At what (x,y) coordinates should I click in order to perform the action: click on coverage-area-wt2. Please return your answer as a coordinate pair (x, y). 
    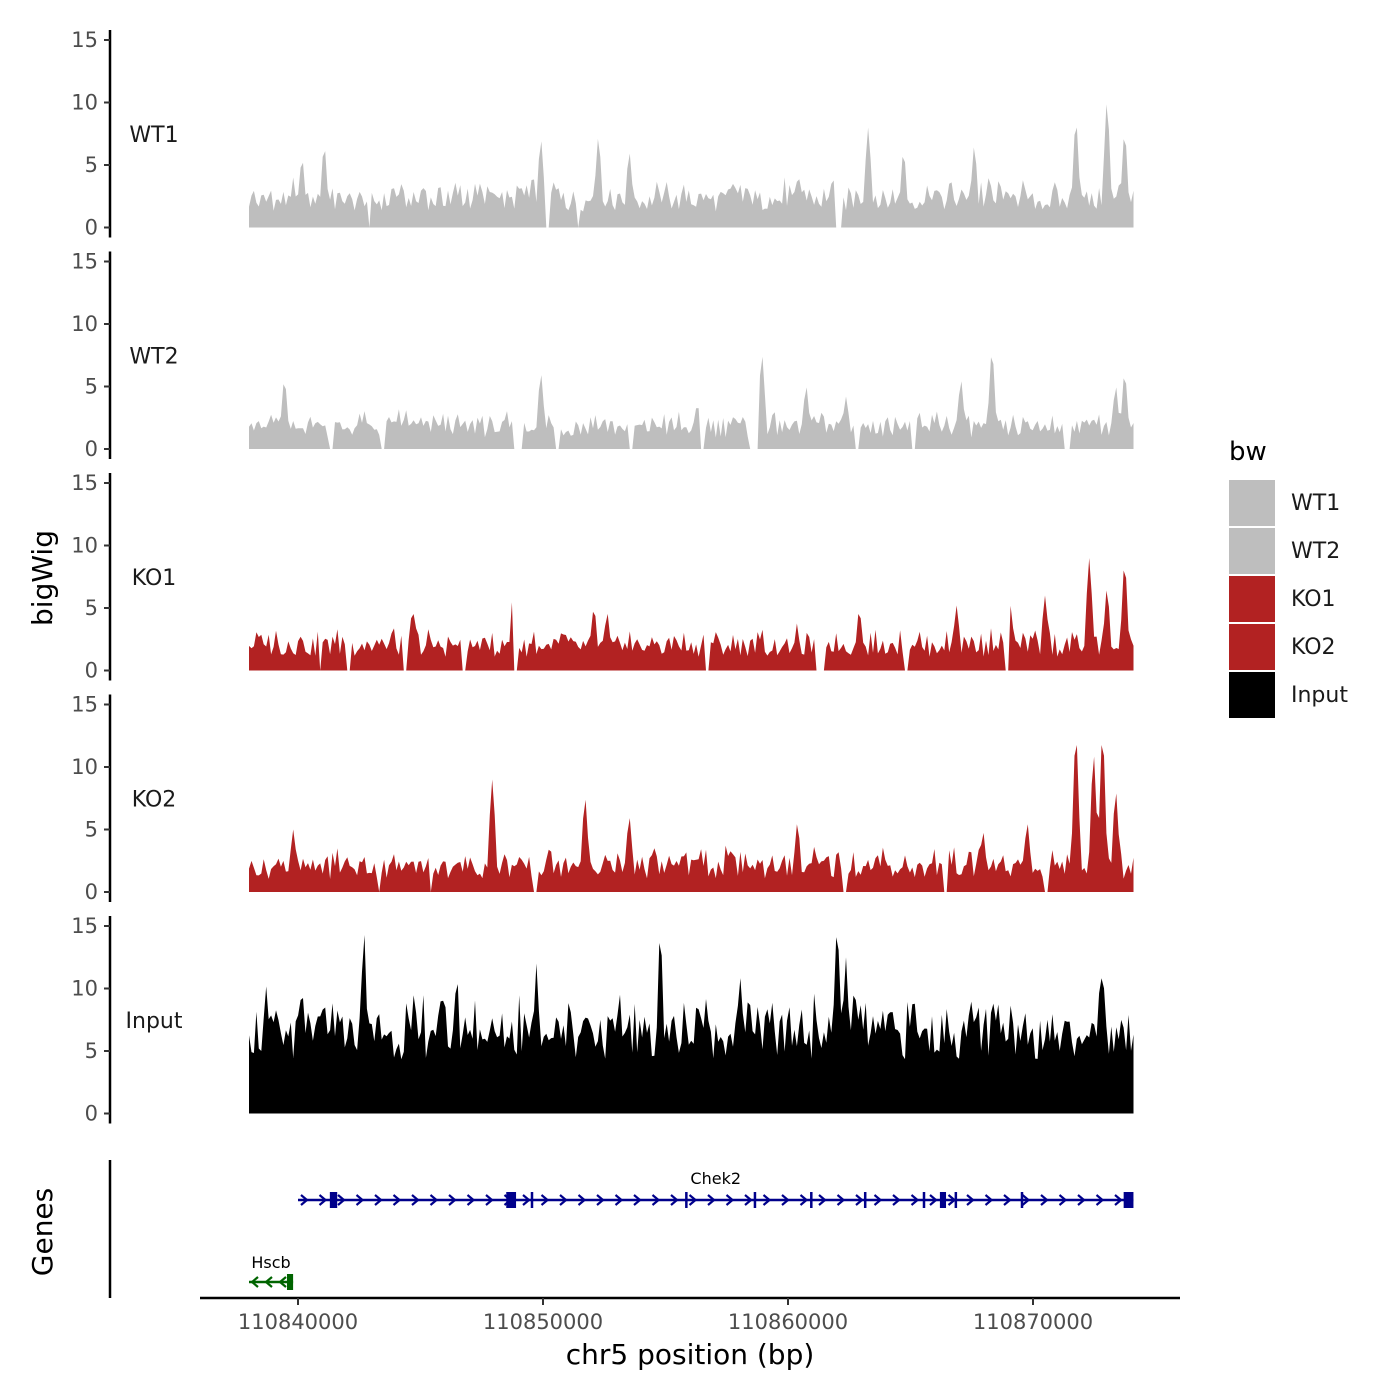
    Looking at the image, I should click on (691, 402).